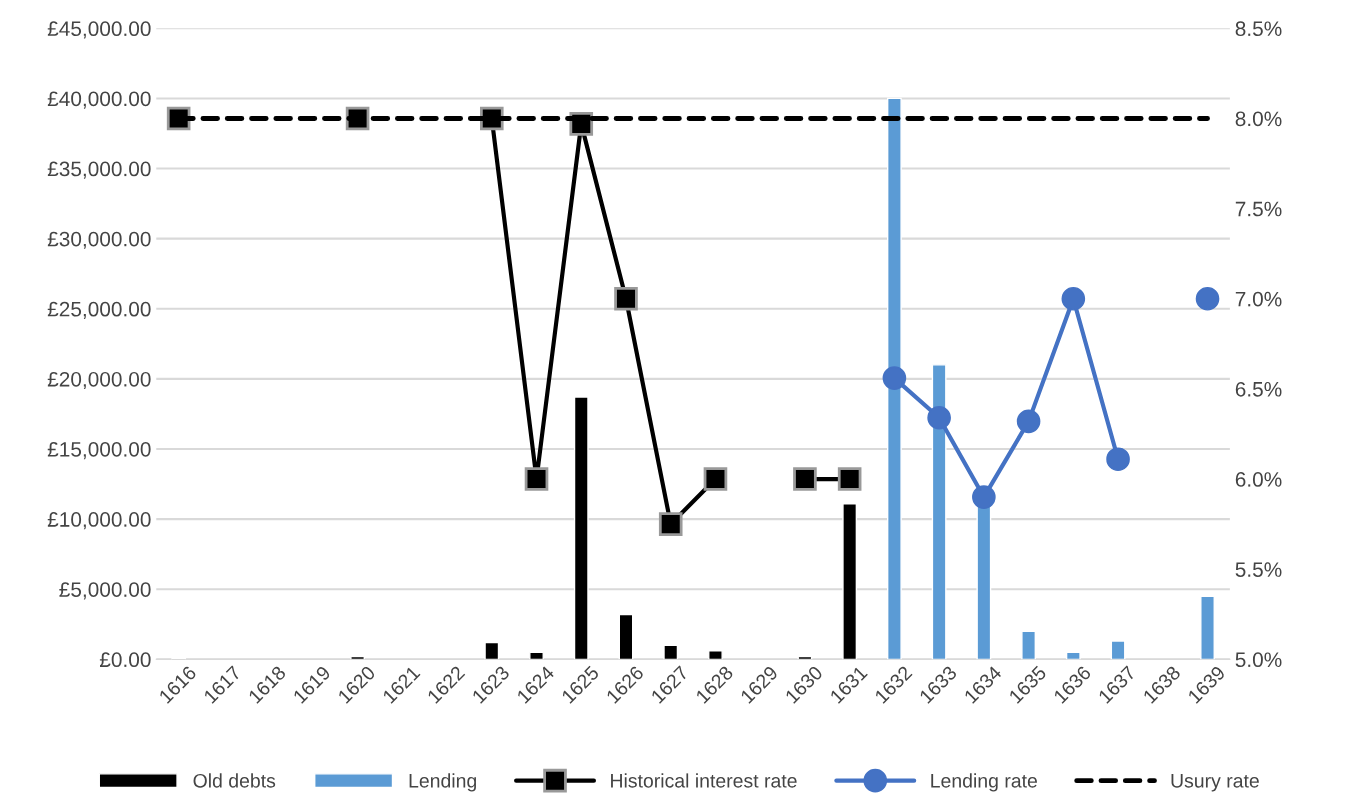 The width and height of the screenshot is (1359, 809). What do you see at coordinates (234, 780) in the screenshot?
I see `legend-label: Old debts` at bounding box center [234, 780].